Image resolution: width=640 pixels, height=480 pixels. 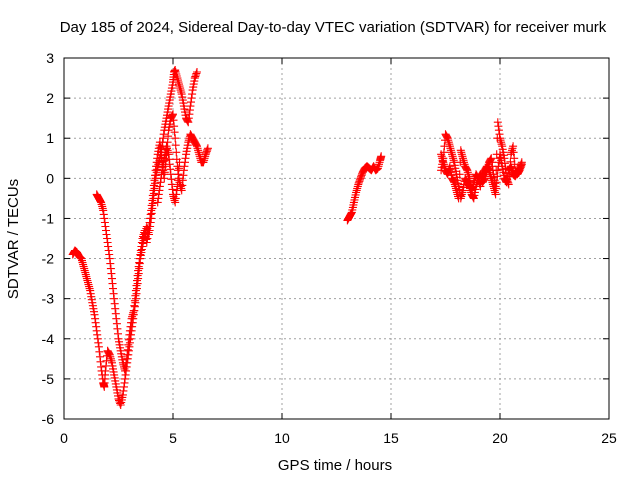 What do you see at coordinates (282, 438) in the screenshot?
I see `x-tick-label: 10` at bounding box center [282, 438].